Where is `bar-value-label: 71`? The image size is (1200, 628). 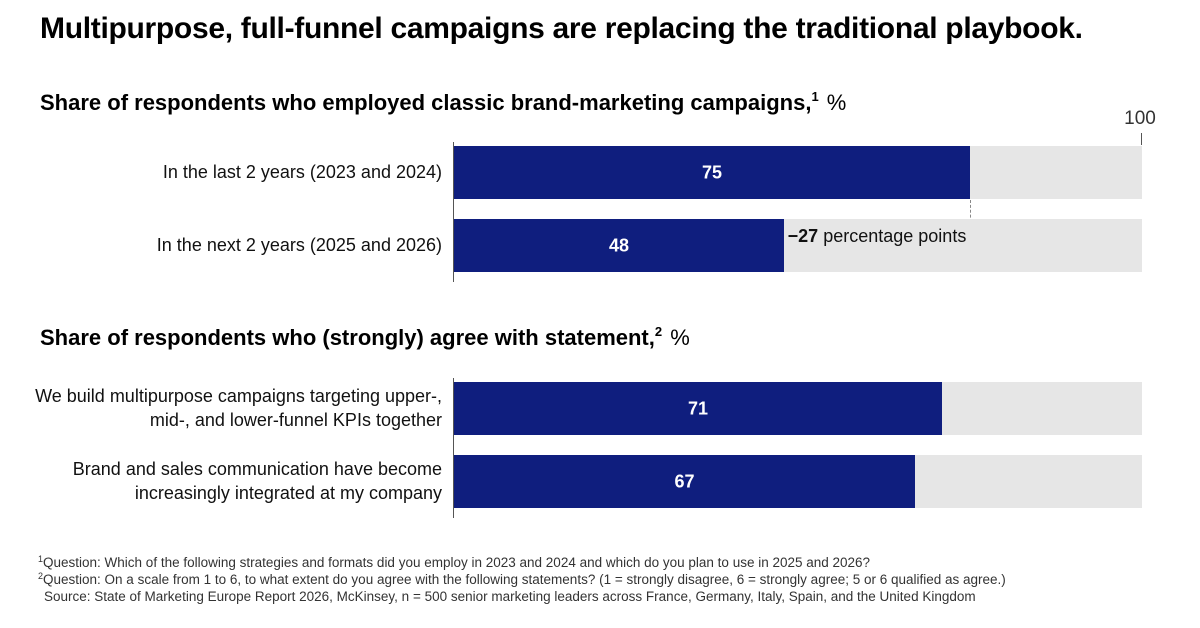
bar-value-label: 71 is located at coordinates (698, 408).